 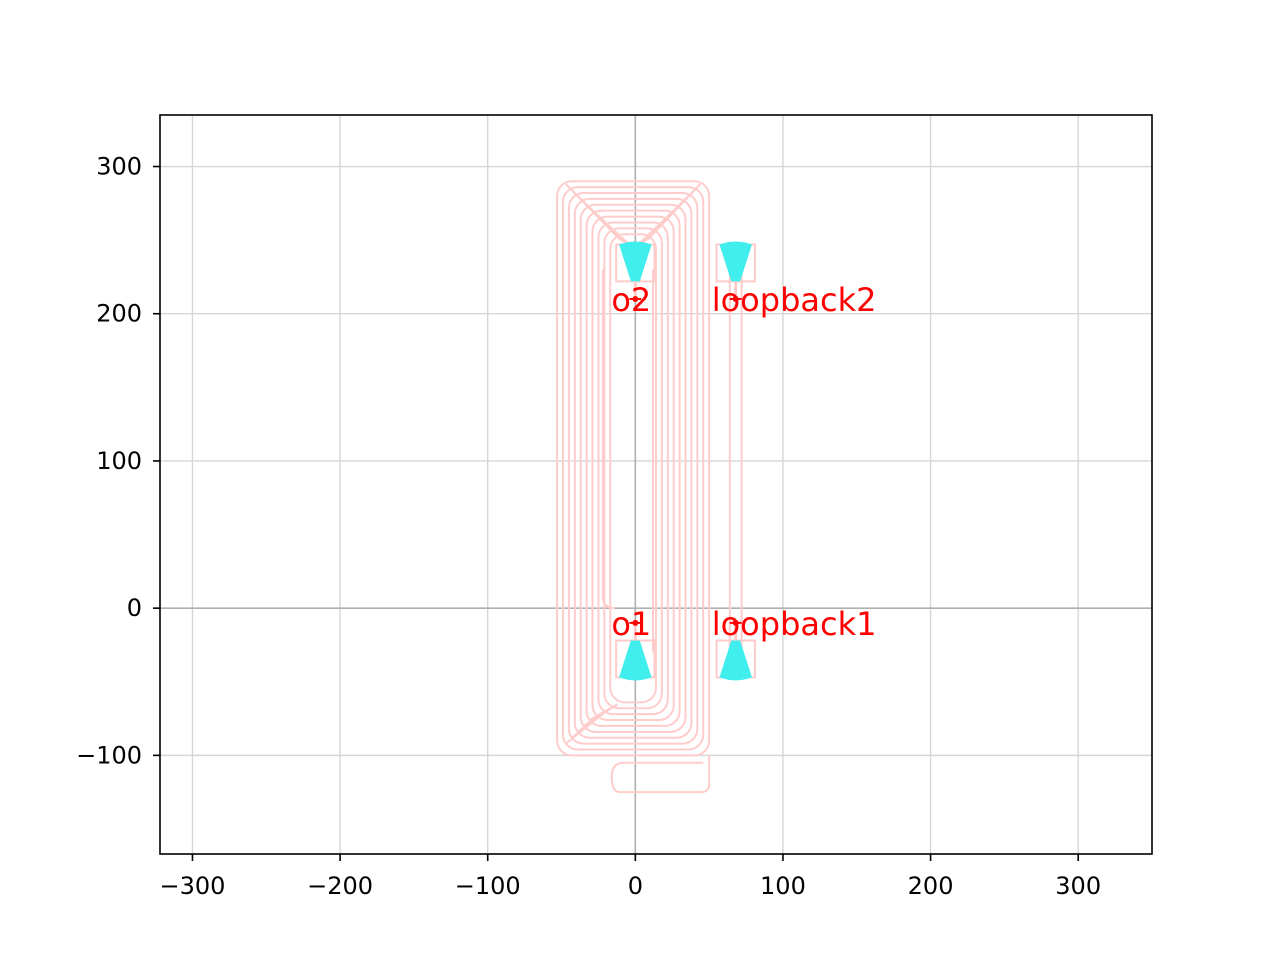 I want to click on port-label-loopback1: loopback1, so click(x=794, y=624).